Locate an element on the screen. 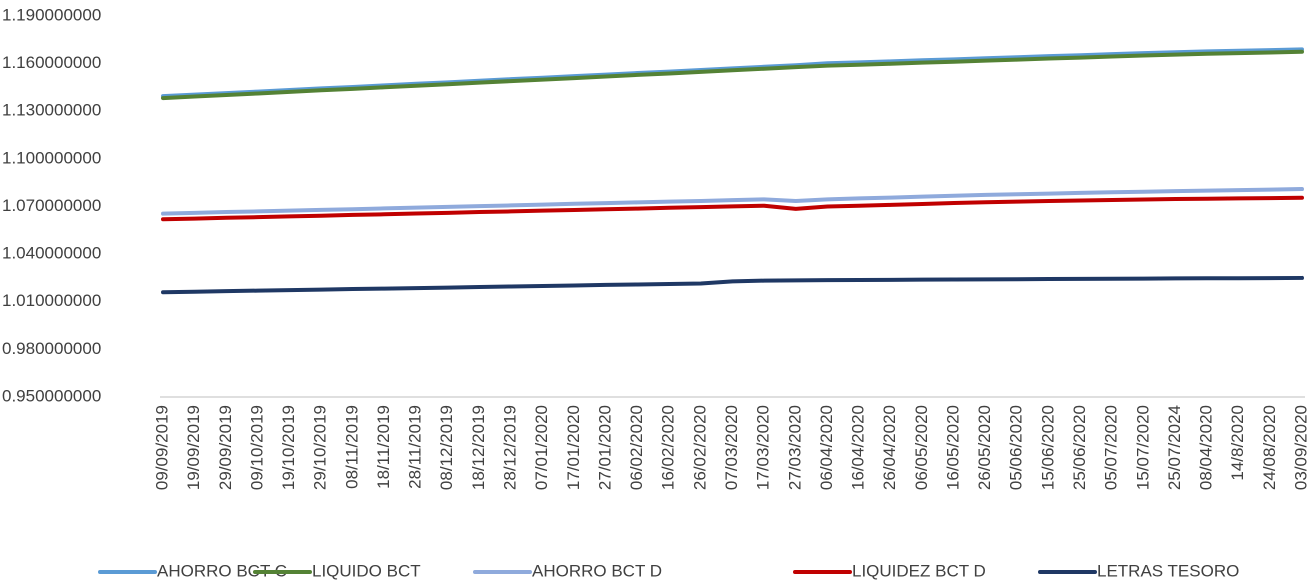 The width and height of the screenshot is (1310, 587). x-tick-label: 26/02/2020 is located at coordinates (699, 447).